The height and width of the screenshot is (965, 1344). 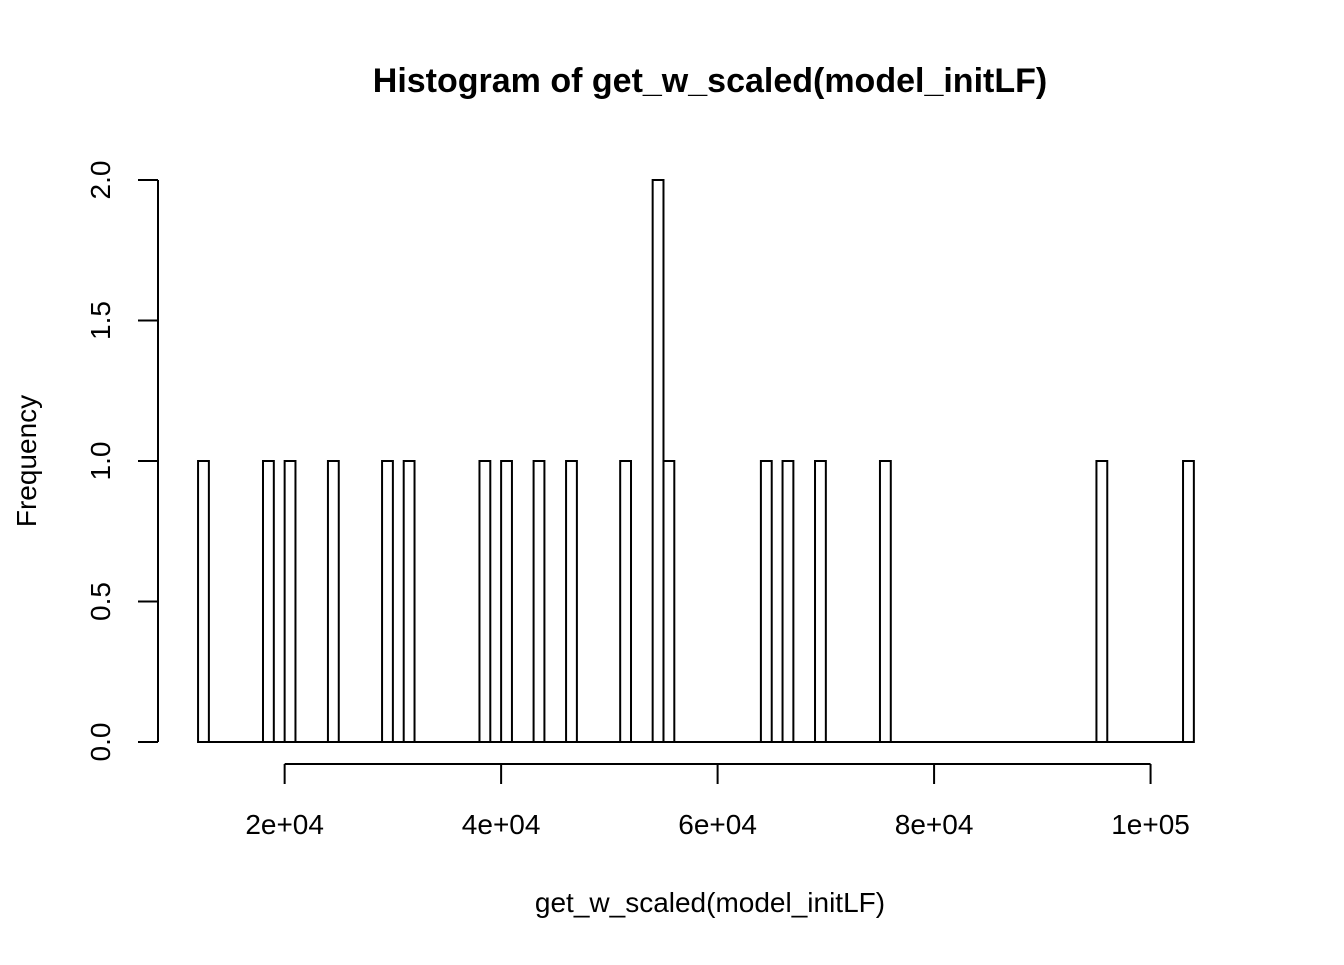 I want to click on y-axis-label: Frequency, so click(x=26, y=461).